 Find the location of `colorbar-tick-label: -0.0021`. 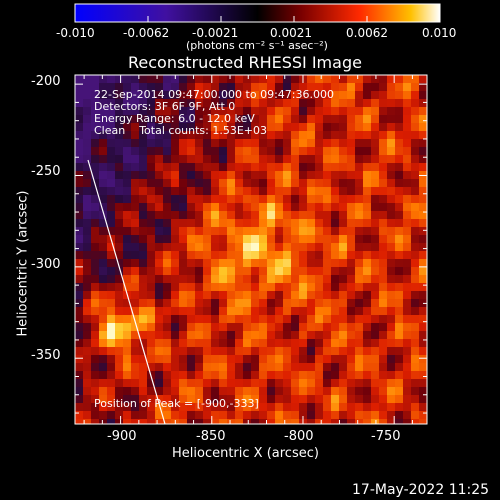

colorbar-tick-label: -0.0021 is located at coordinates (215, 33).